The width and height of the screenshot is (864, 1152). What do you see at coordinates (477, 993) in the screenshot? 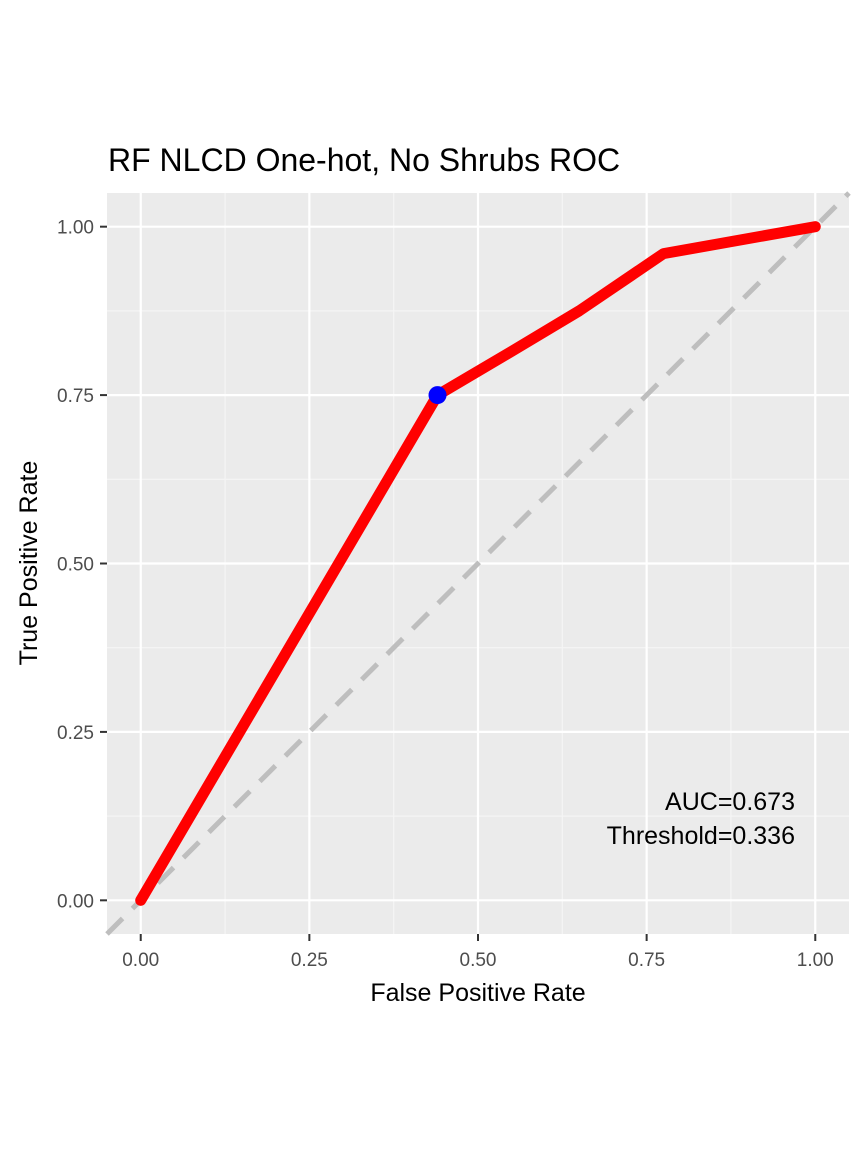
I see `x-axis-title: False Positive Rate` at bounding box center [477, 993].